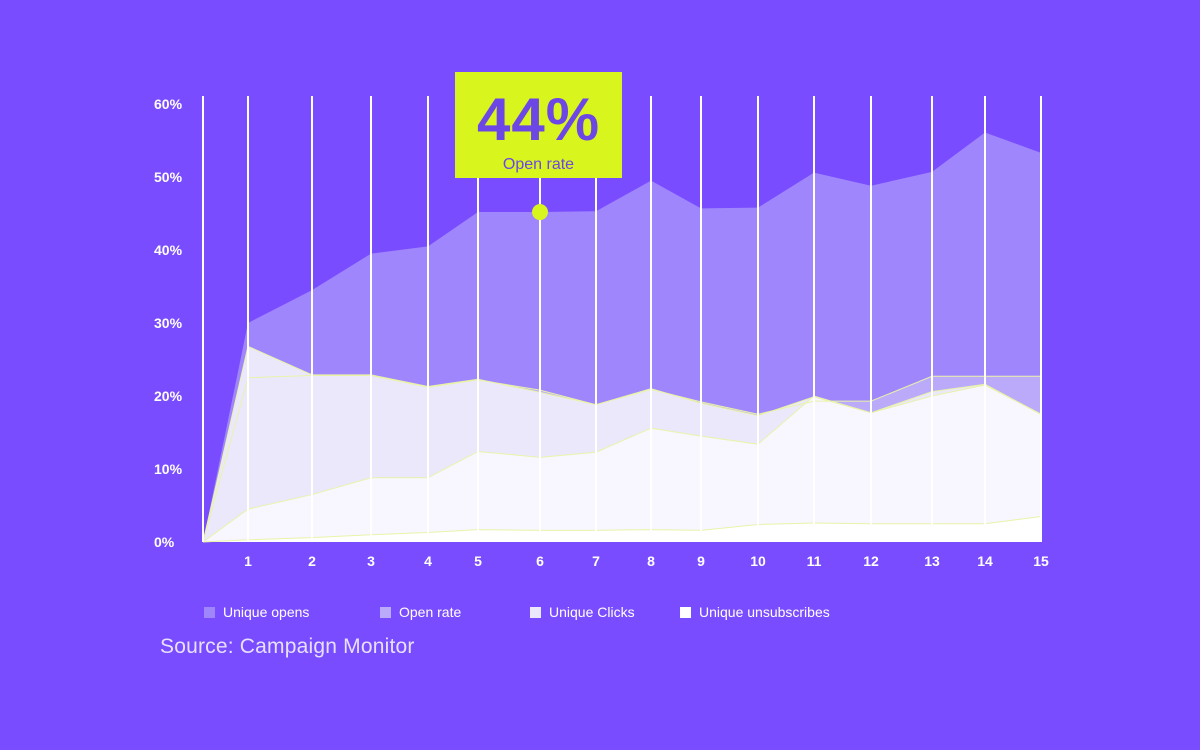 The image size is (1200, 750). Describe the element at coordinates (168, 323) in the screenshot. I see `y-tick-label: 30%` at that location.